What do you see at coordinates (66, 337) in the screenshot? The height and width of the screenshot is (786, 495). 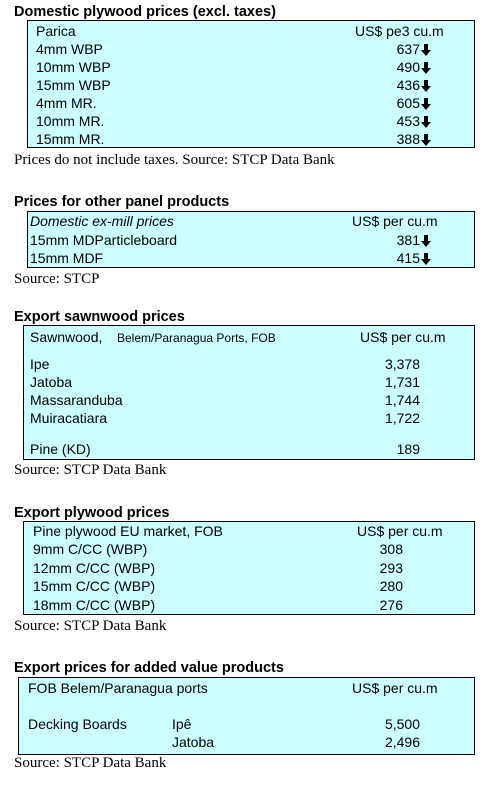 I see `header-cell: Sawnwood,` at bounding box center [66, 337].